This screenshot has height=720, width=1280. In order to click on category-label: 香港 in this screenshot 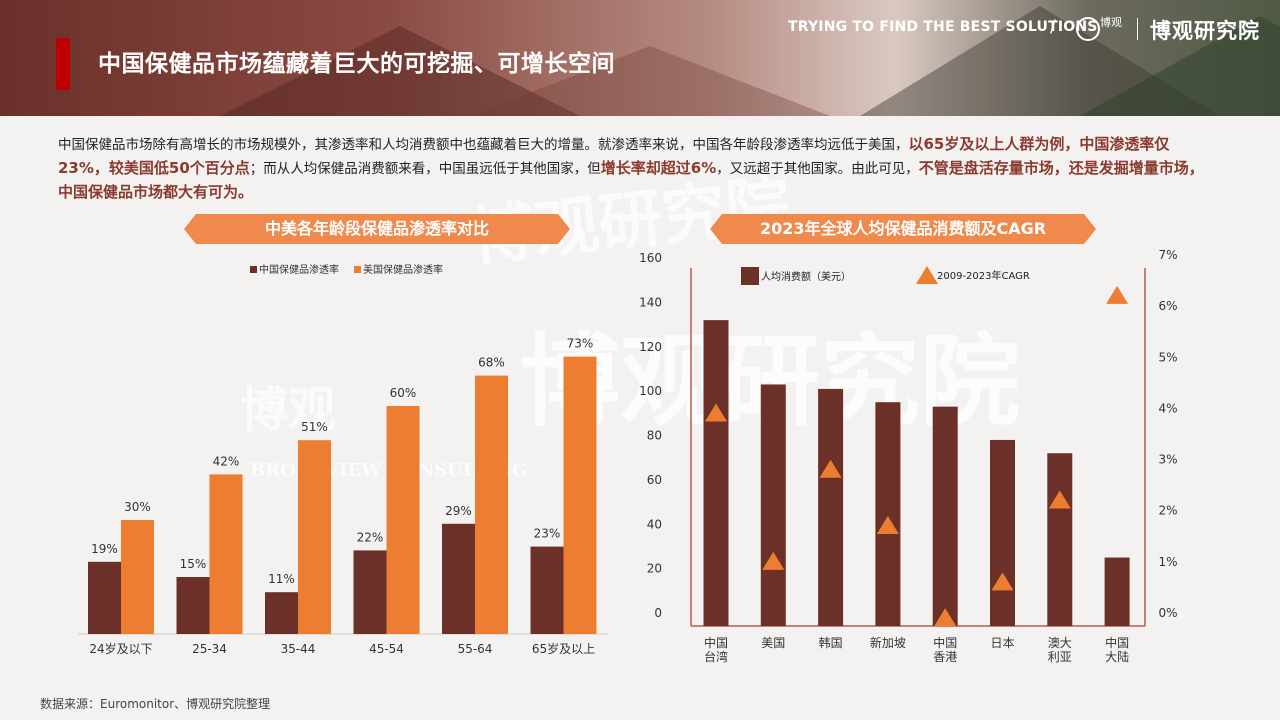, I will do `click(945, 657)`.